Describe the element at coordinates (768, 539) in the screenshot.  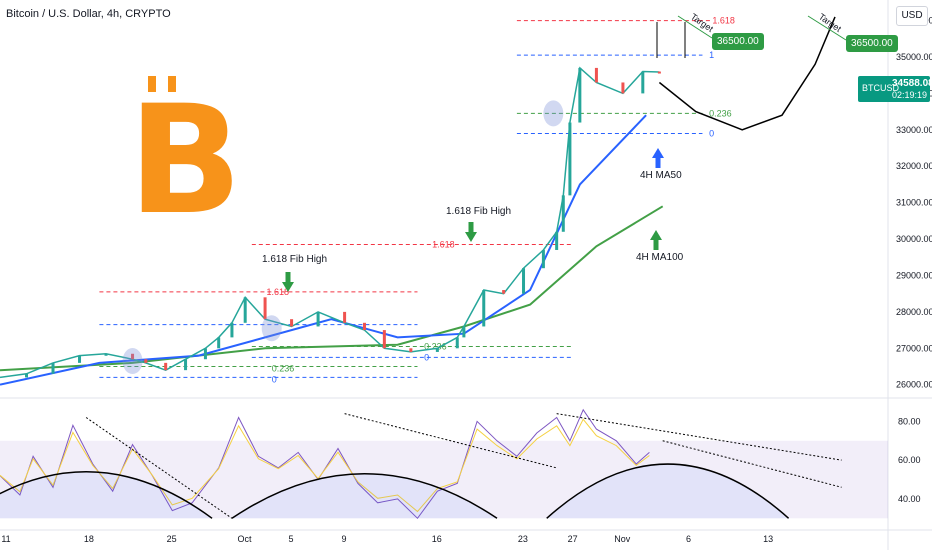
I see `time-tick-label: 13` at that location.